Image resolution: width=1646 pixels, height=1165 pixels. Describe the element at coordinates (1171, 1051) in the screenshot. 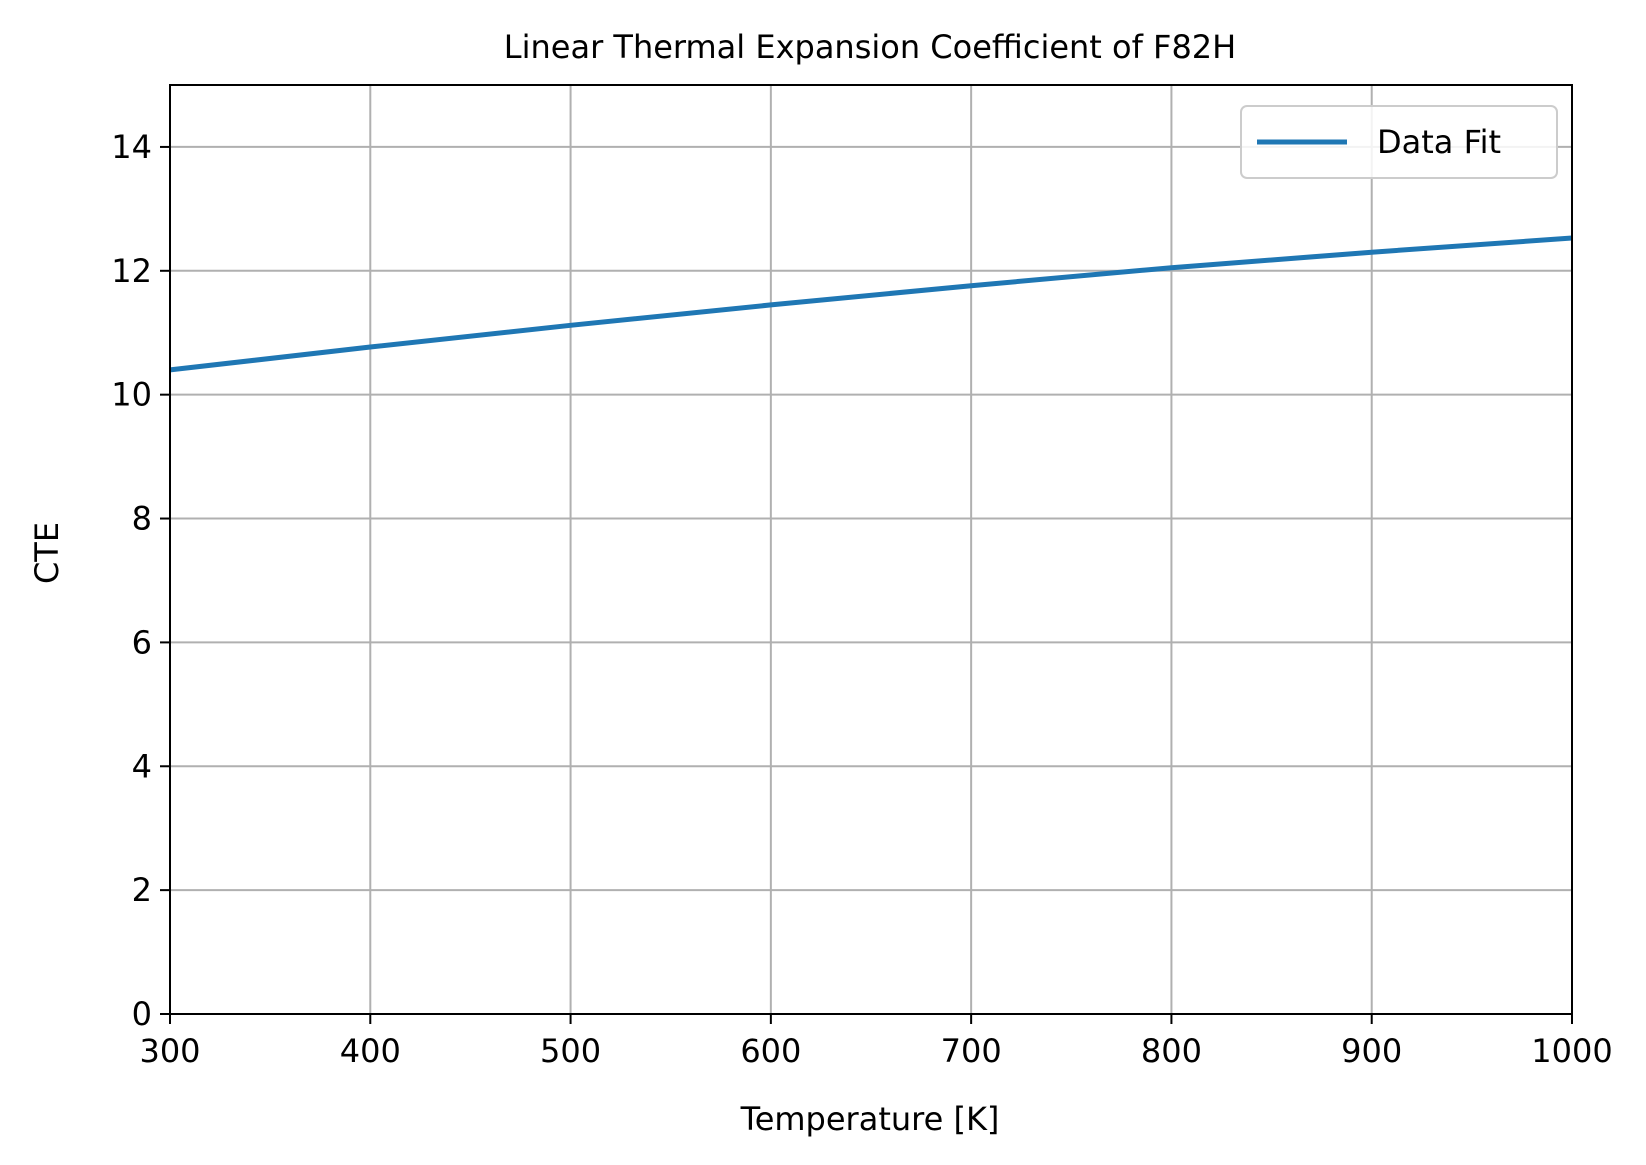

I see `x-tick-label: 800` at that location.